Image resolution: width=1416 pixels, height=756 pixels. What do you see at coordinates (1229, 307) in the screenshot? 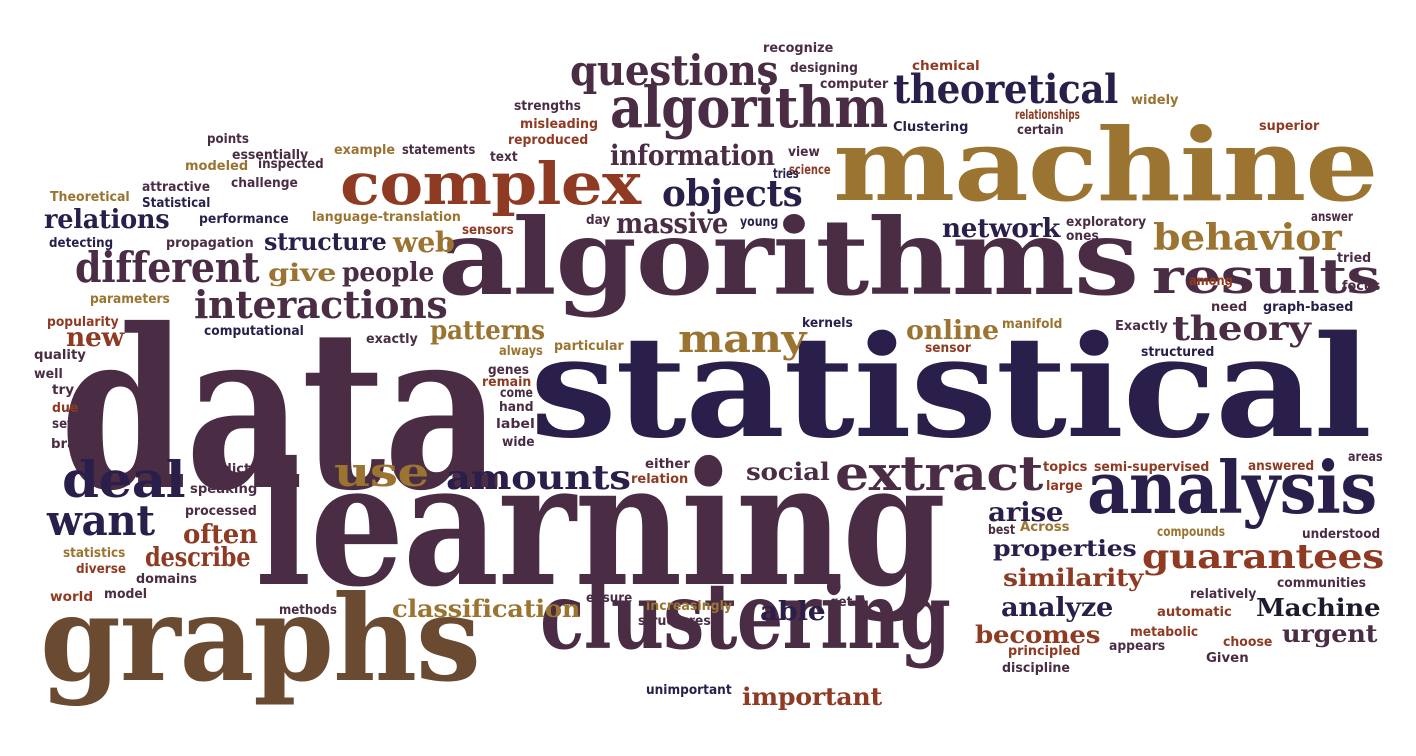
I see `word-need: need` at bounding box center [1229, 307].